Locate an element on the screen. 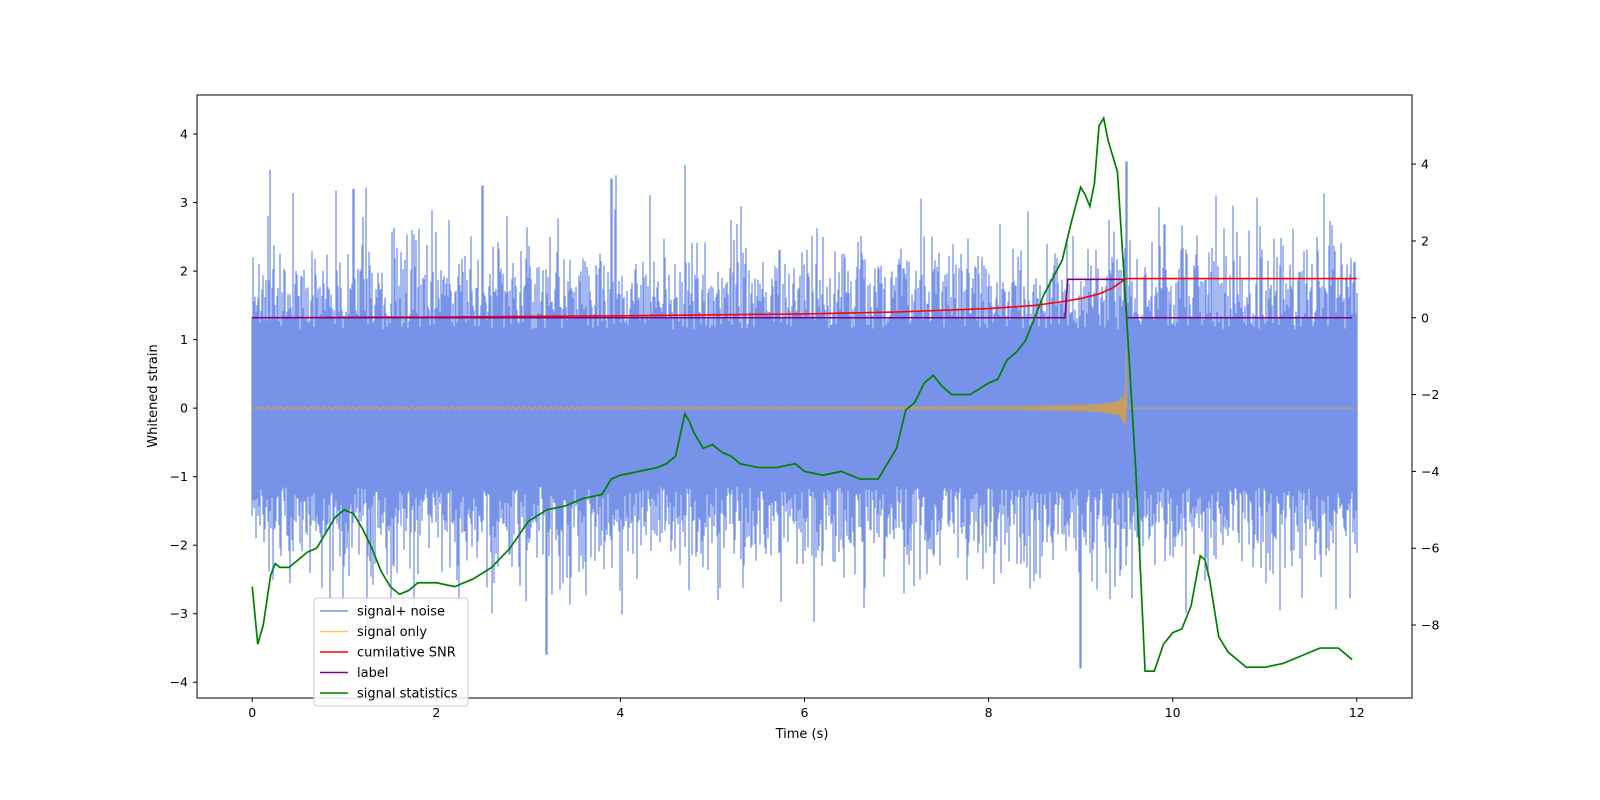  y2-tick-label: −4 is located at coordinates (1430, 471).